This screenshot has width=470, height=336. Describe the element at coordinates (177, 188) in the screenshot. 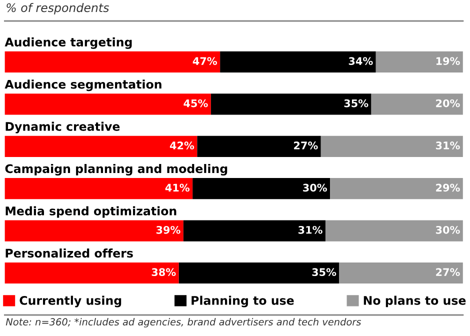

I see `data-label: 41%` at that location.